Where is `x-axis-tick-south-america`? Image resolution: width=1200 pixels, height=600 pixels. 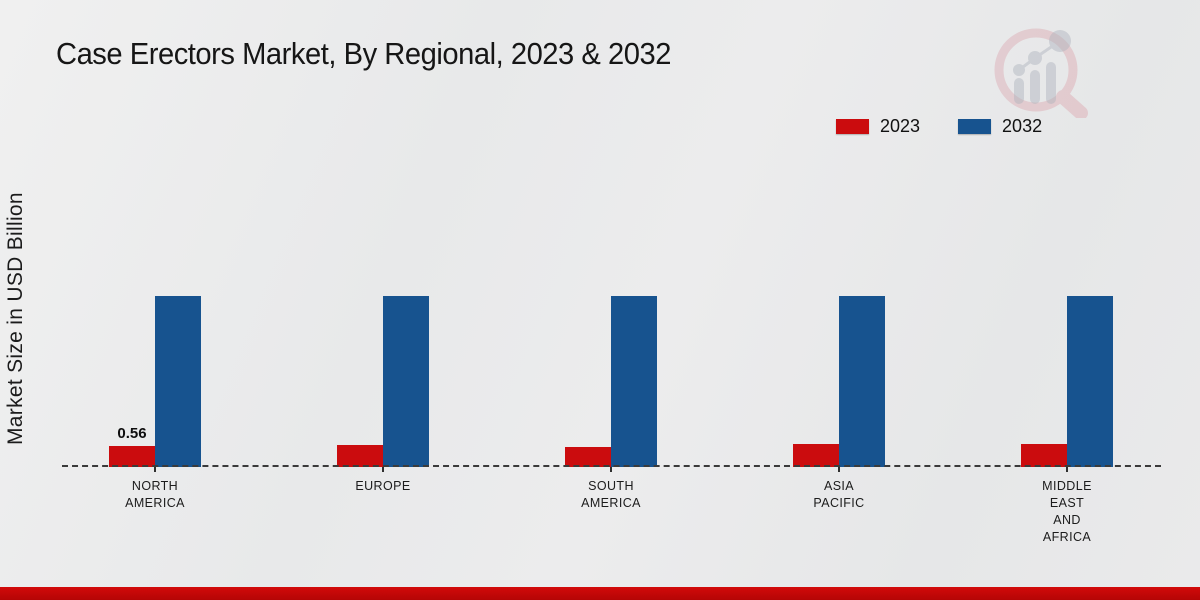
x-axis-tick-south-america is located at coordinates (611, 469).